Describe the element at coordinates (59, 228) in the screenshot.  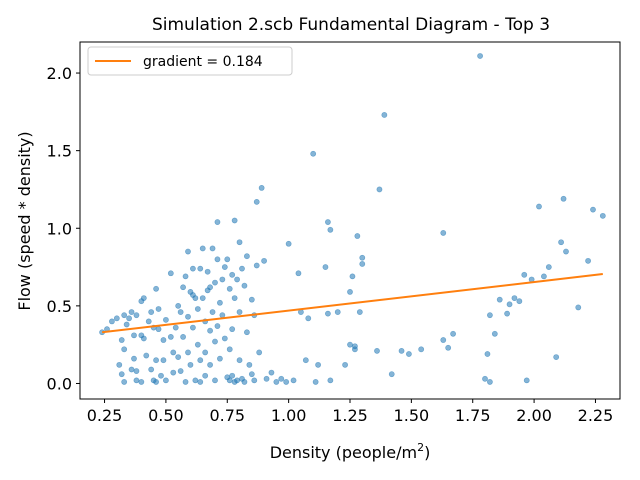
I see `y-tick-label: 1.0` at that location.